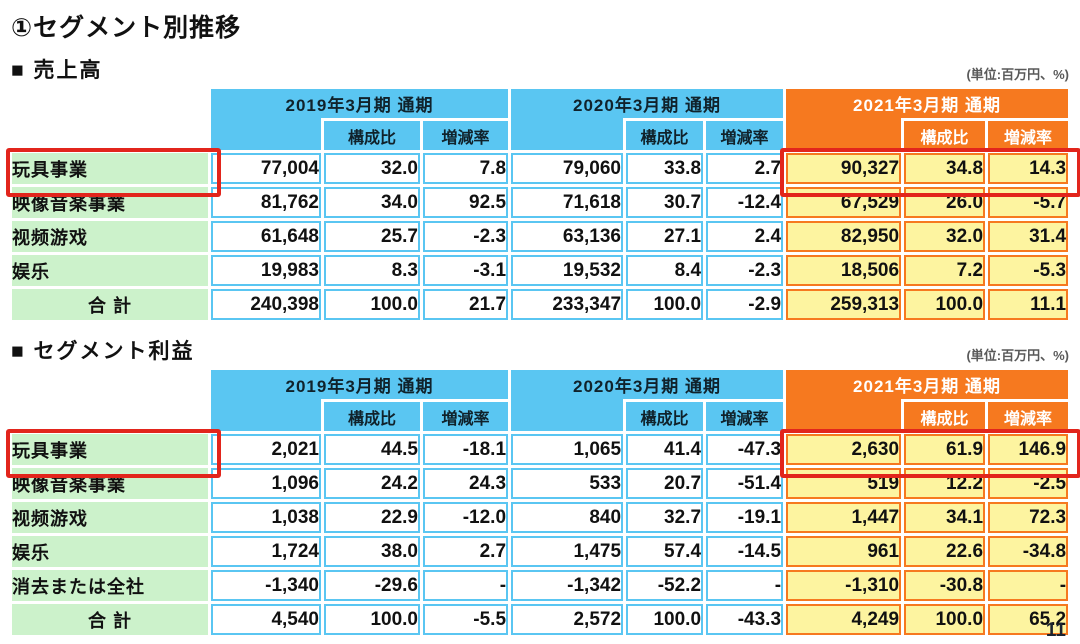  What do you see at coordinates (266, 551) in the screenshot?
I see `cell: 1,724` at bounding box center [266, 551].